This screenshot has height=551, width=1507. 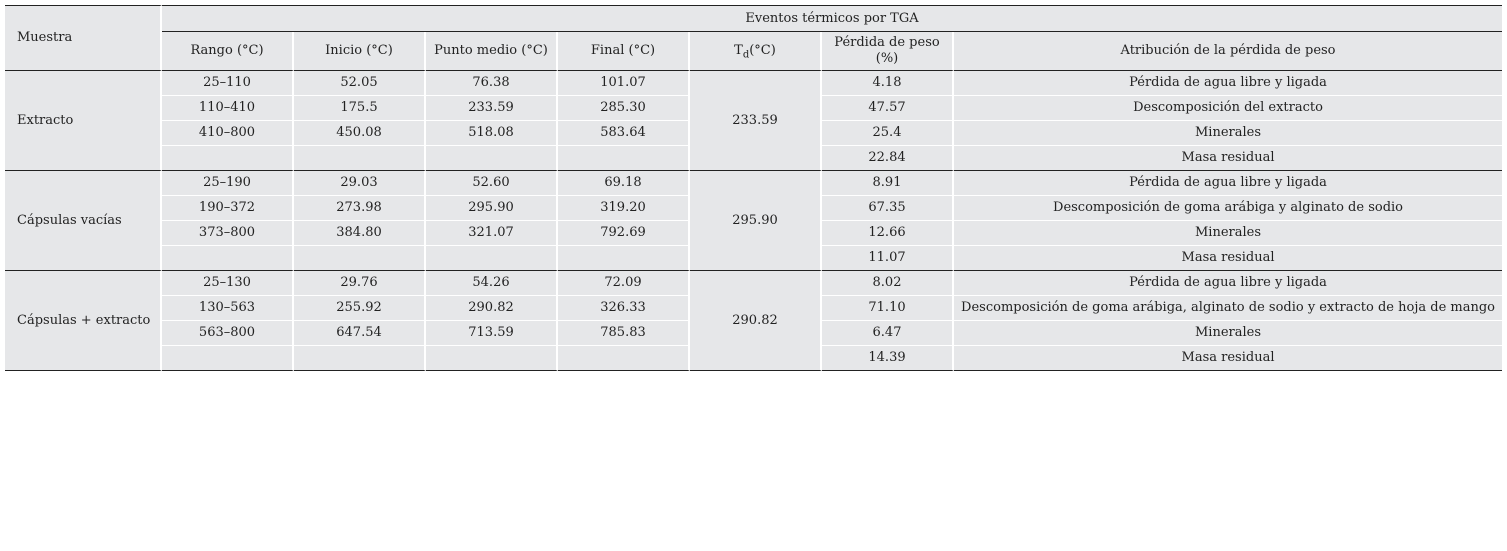 I want to click on atribucion-header: Atribución de la pérdida de peso, so click(x=1228, y=51).